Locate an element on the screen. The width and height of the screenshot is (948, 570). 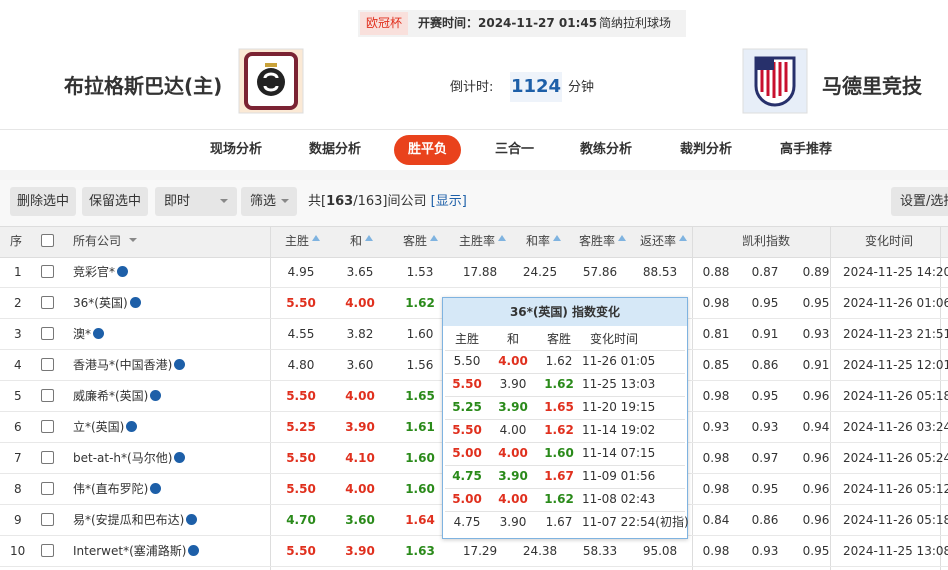
column-header: 主胜 is located at coordinates (297, 241).